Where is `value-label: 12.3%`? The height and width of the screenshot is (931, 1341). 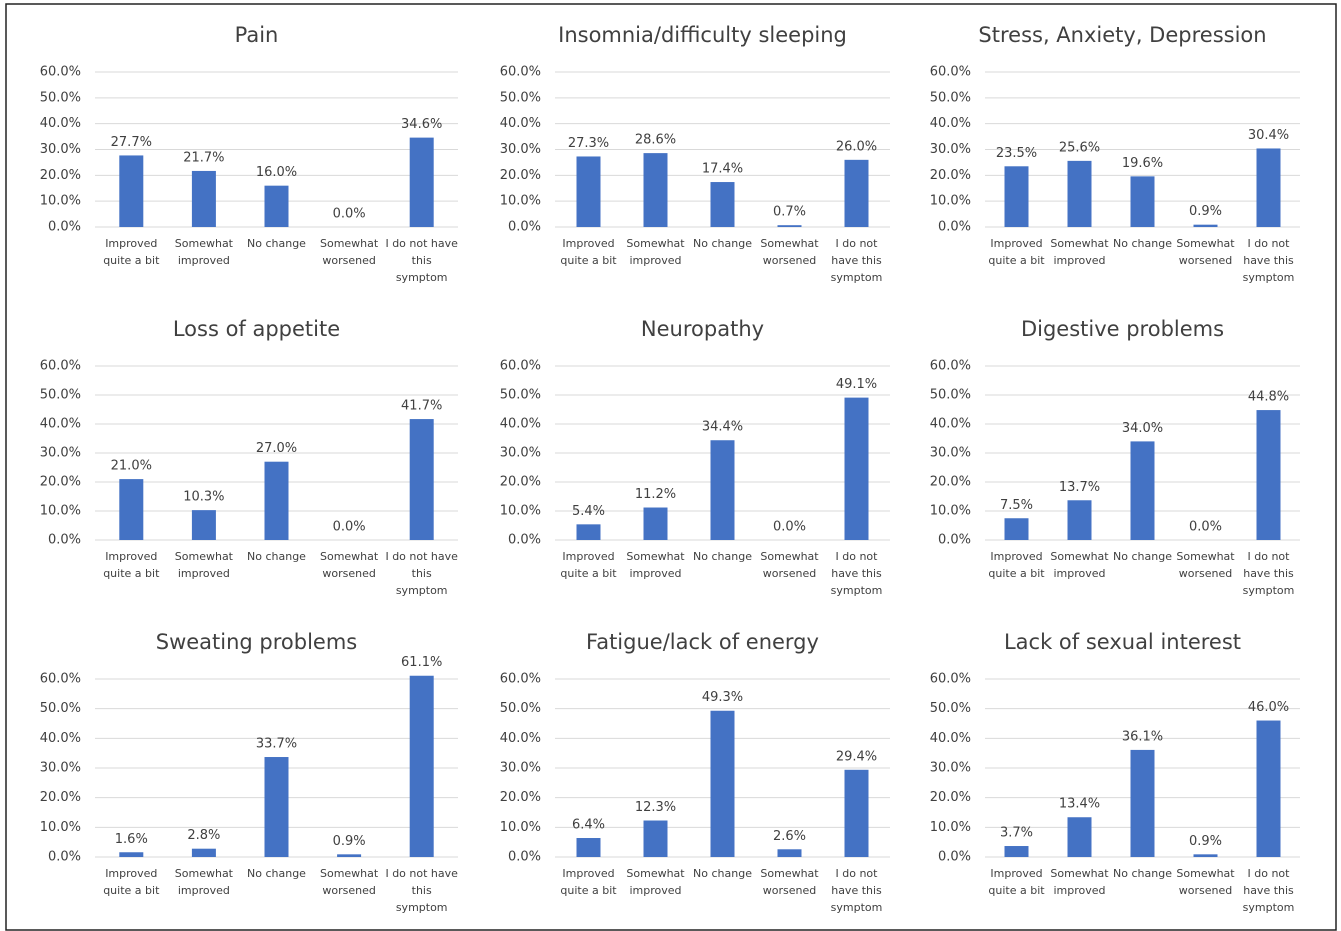 value-label: 12.3% is located at coordinates (655, 807).